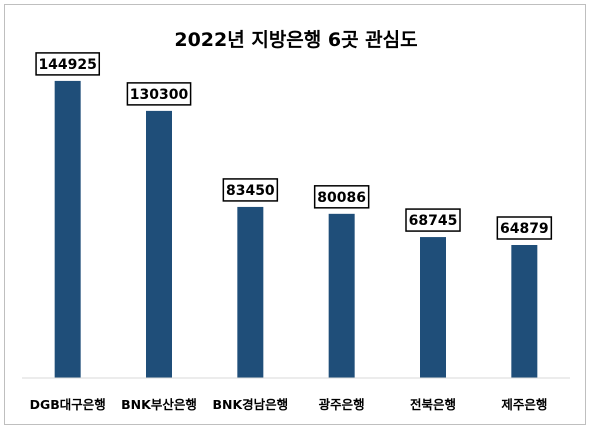  What do you see at coordinates (433, 404) in the screenshot?
I see `category-label-5: 전북은행` at bounding box center [433, 404].